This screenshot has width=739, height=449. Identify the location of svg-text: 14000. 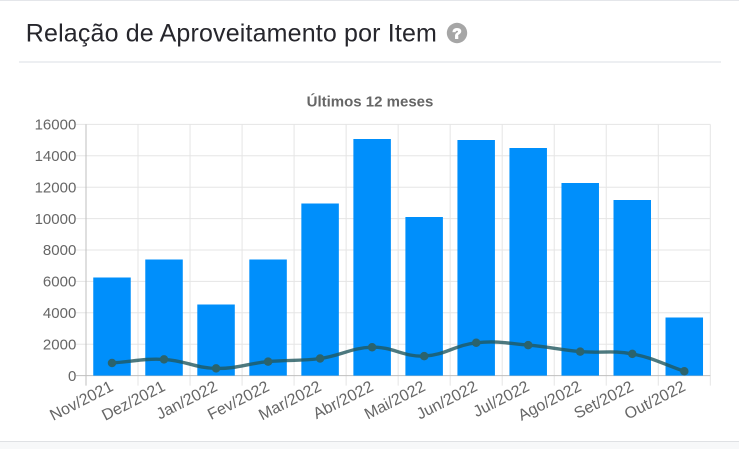
(56, 156).